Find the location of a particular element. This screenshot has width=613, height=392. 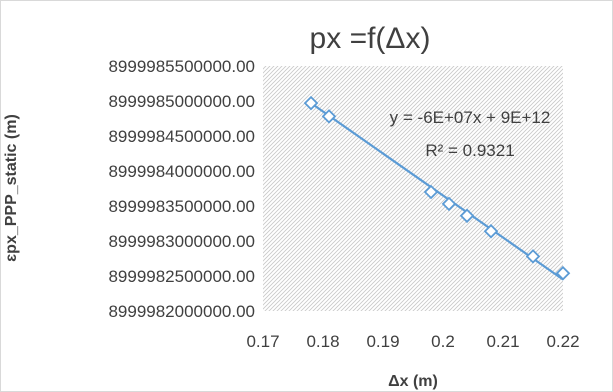

x-tick-label: 0.21 is located at coordinates (502, 341).